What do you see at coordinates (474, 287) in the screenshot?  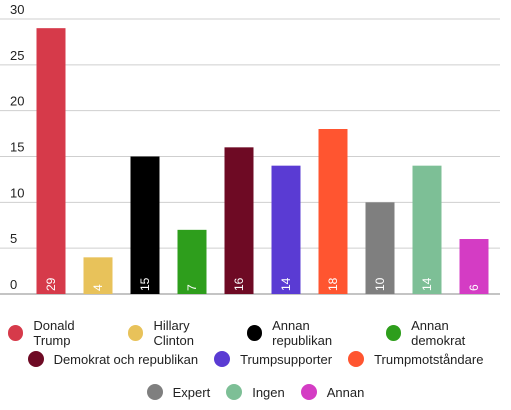 I see `bar-value-label: 6` at bounding box center [474, 287].